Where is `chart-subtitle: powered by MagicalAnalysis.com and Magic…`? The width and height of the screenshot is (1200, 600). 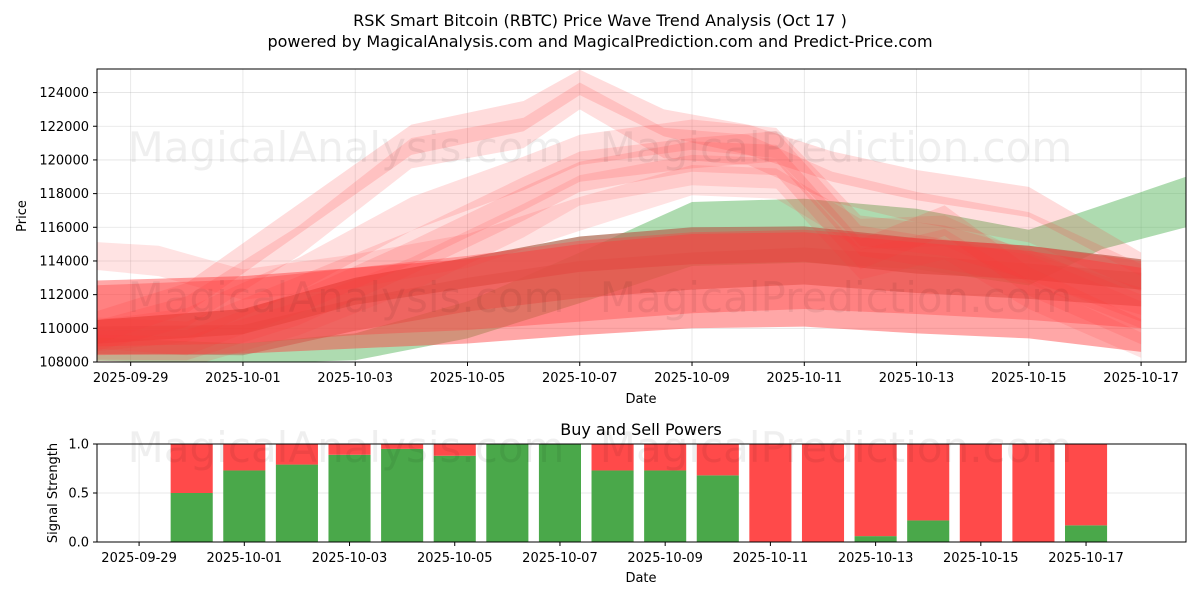 chart-subtitle: powered by MagicalAnalysis.com and Magic… is located at coordinates (599, 41).